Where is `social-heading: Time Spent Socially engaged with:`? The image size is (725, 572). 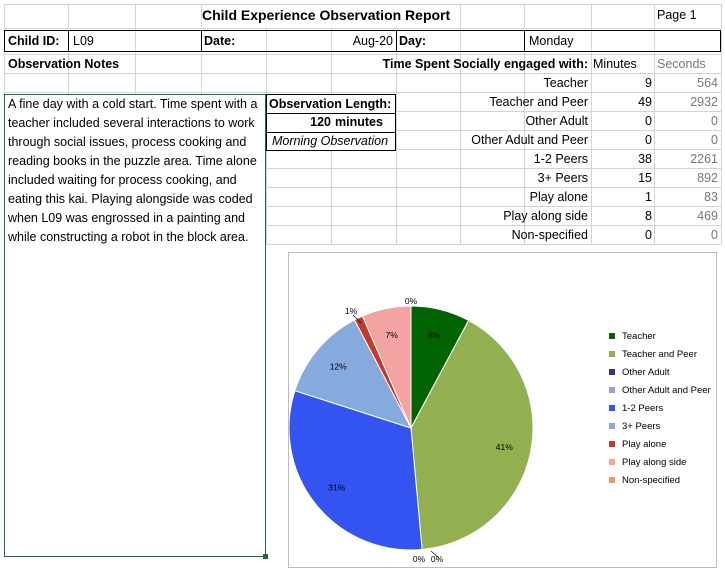 social-heading: Time Spent Socially engaged with: is located at coordinates (485, 64).